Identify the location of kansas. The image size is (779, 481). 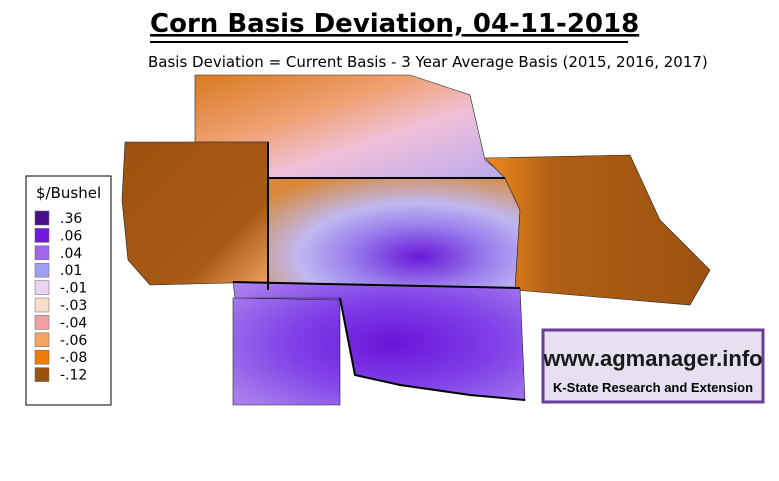
(394, 234).